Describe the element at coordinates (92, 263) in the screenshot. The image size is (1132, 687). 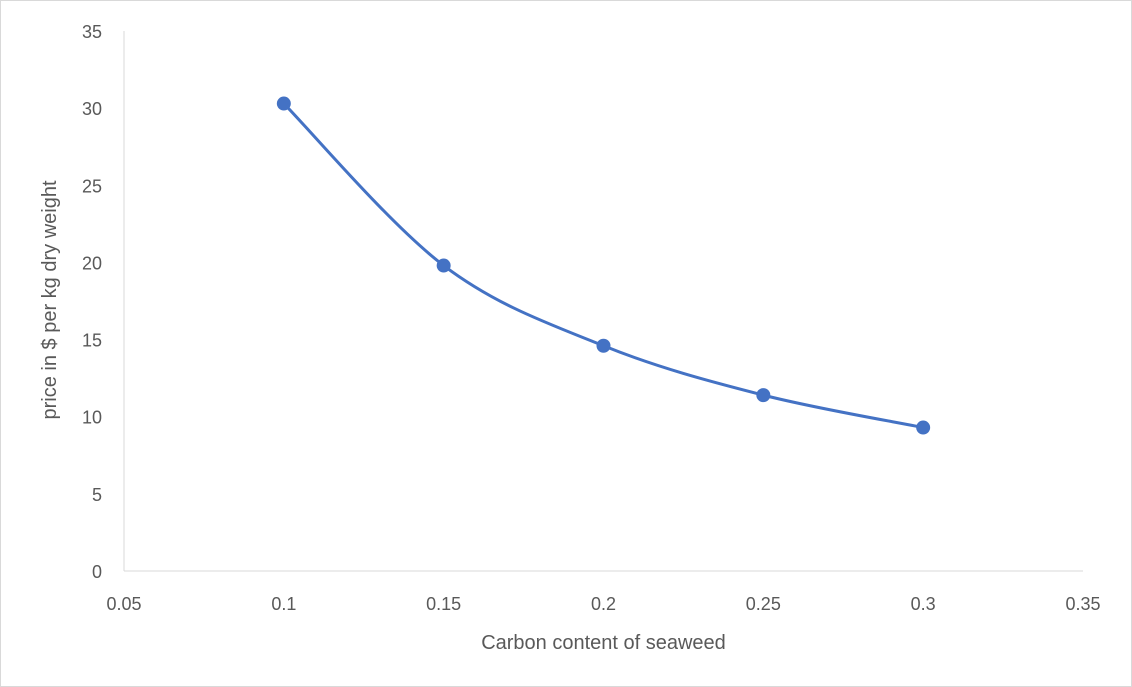
I see `y-tick-label: 20` at that location.